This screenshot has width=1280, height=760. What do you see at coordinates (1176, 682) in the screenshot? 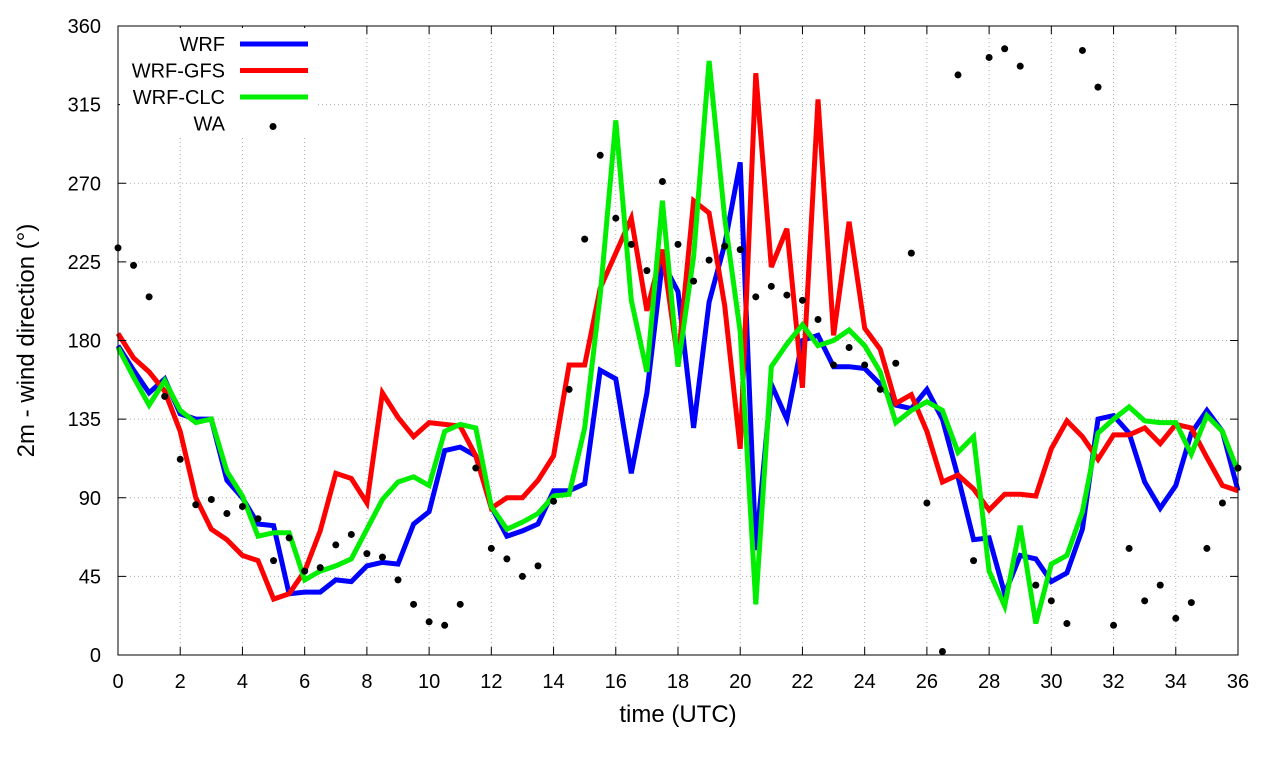
I see `x-tick-label: 34` at bounding box center [1176, 682].